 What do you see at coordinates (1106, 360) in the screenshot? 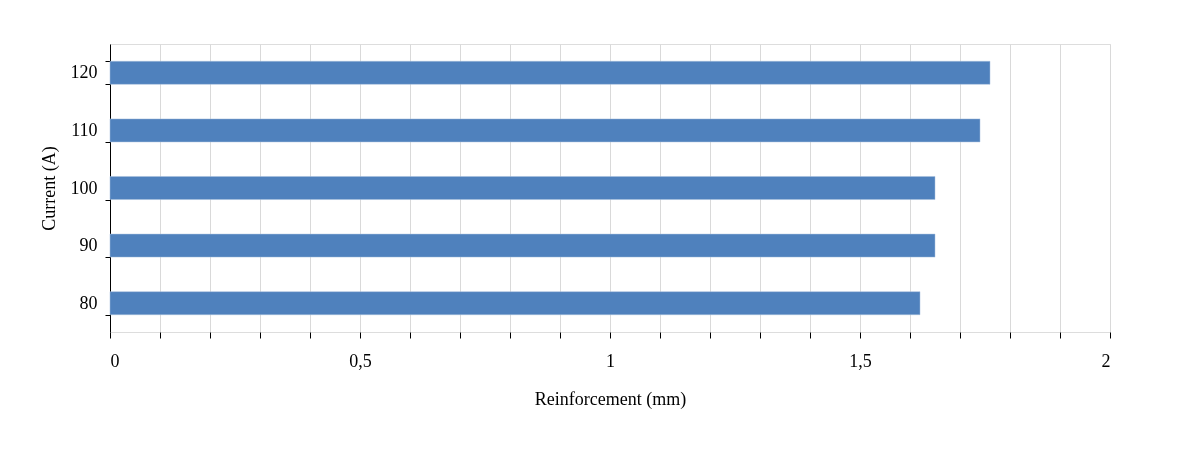
I see `x-tick-label: 2` at bounding box center [1106, 360].